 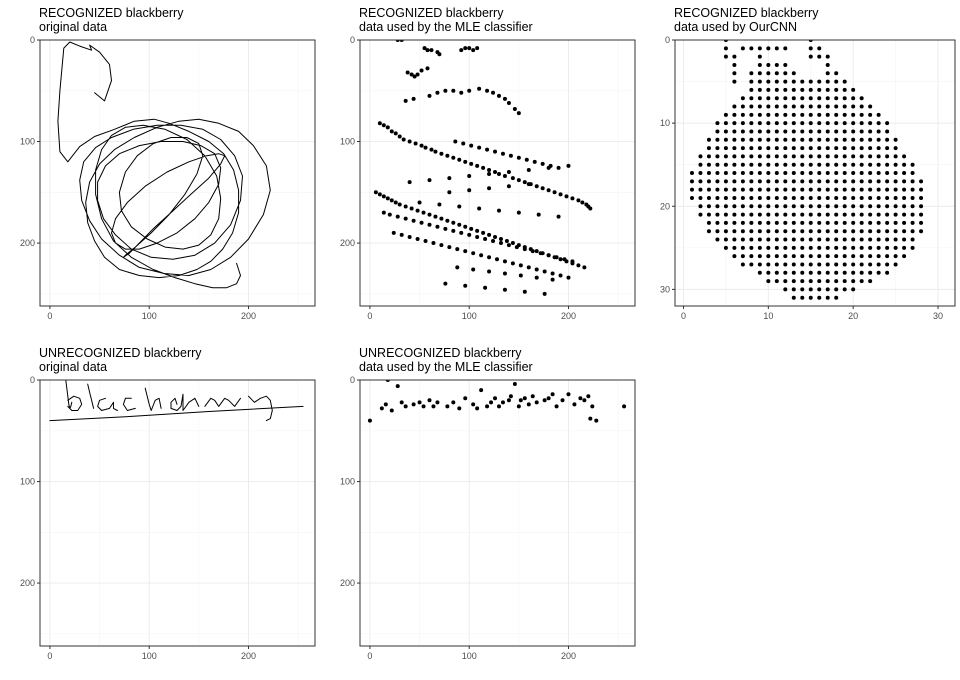 I want to click on y-tick-label: 20, so click(x=665, y=206).